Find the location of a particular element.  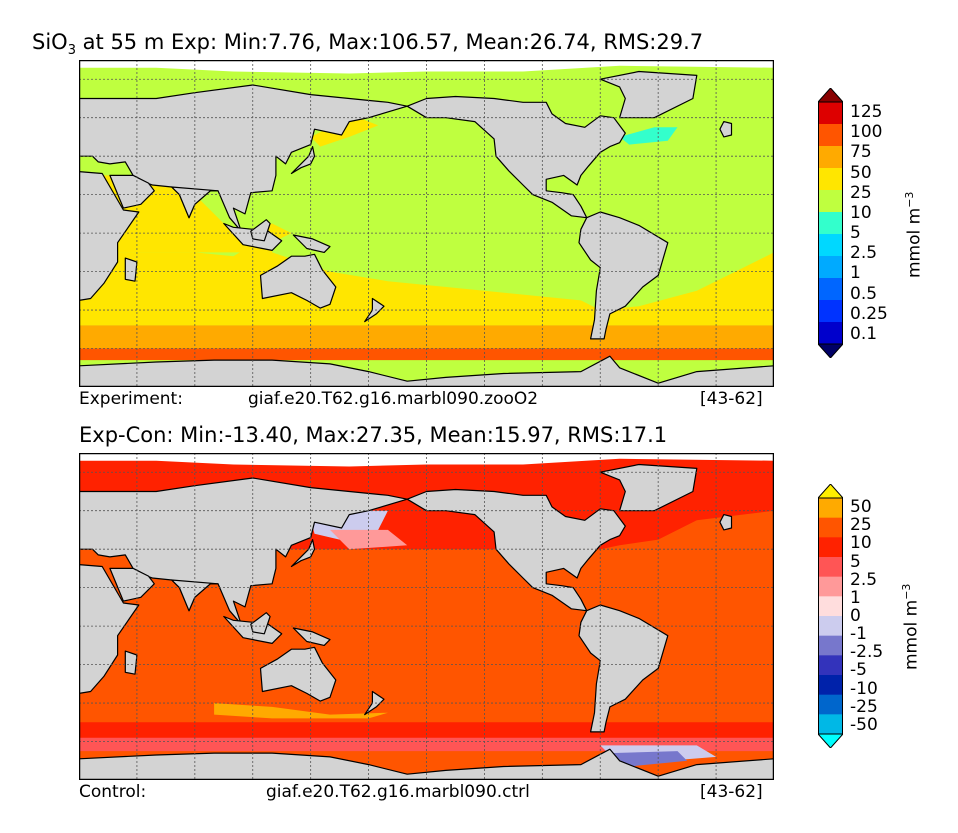

difference-colorbar-unit: mmol m−3 is located at coordinates (911, 627).